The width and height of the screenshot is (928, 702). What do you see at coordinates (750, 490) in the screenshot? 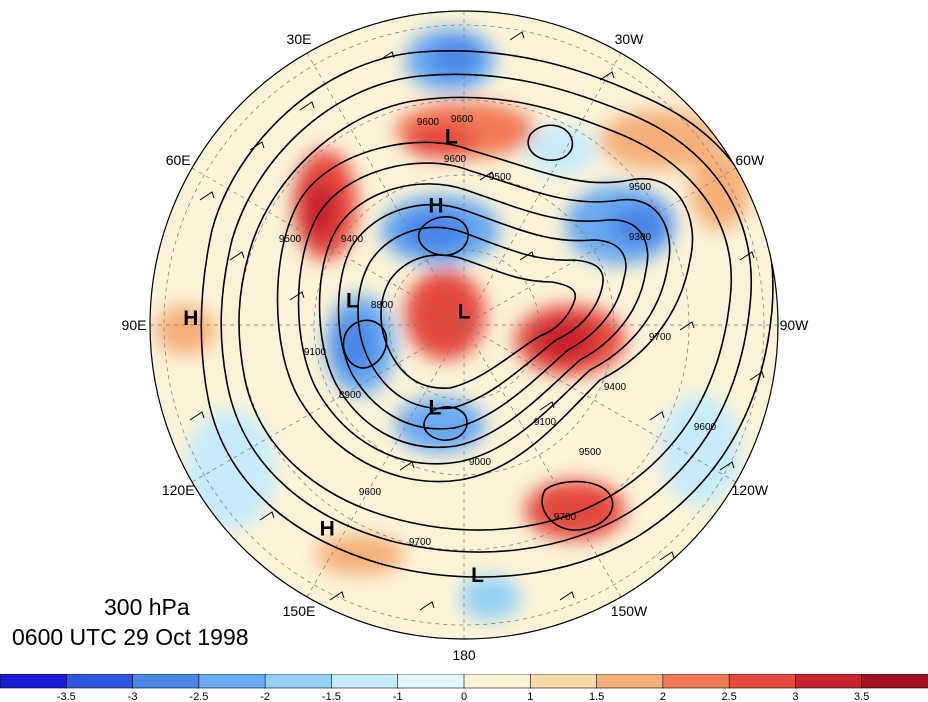
I see `longitude-label: 120W` at bounding box center [750, 490].